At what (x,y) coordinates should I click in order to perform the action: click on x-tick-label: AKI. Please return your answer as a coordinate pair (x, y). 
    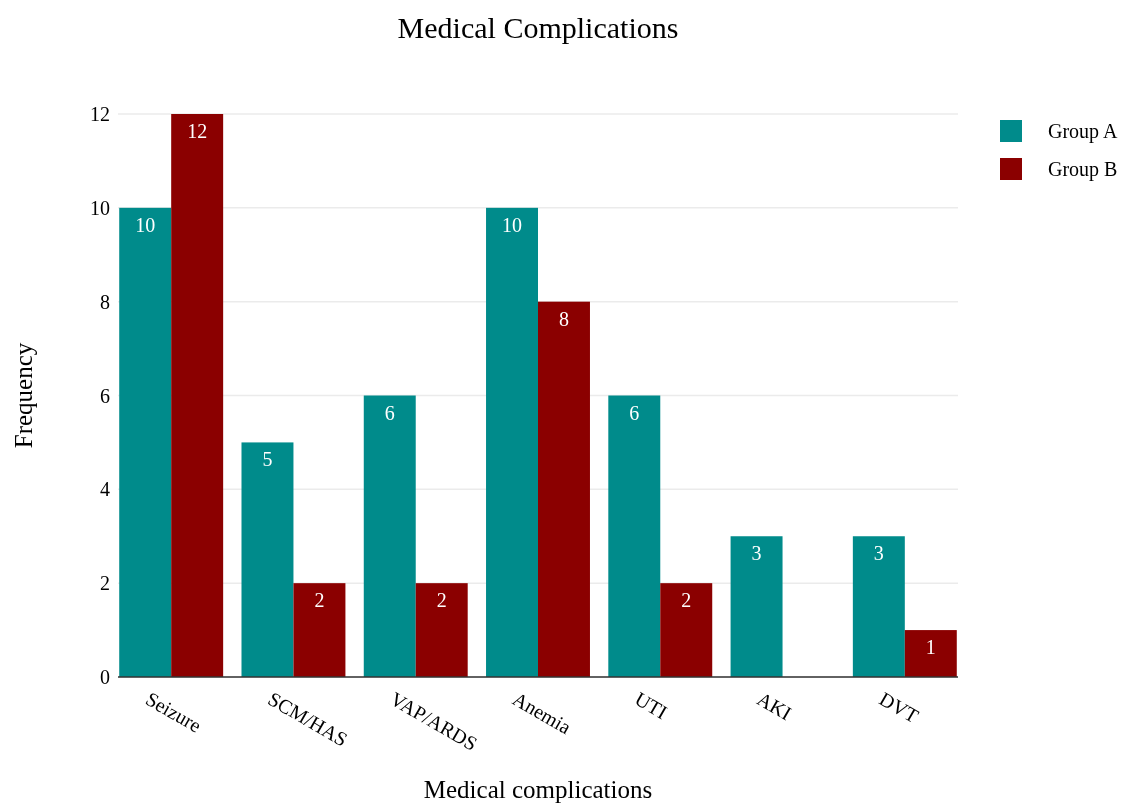
    Looking at the image, I should click on (774, 706).